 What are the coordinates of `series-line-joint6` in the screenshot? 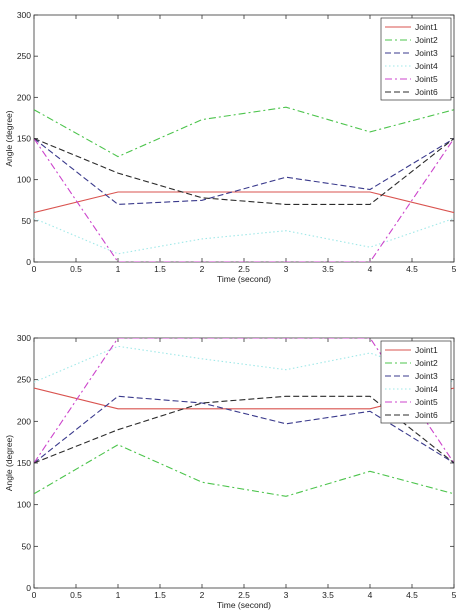 It's located at (244, 171).